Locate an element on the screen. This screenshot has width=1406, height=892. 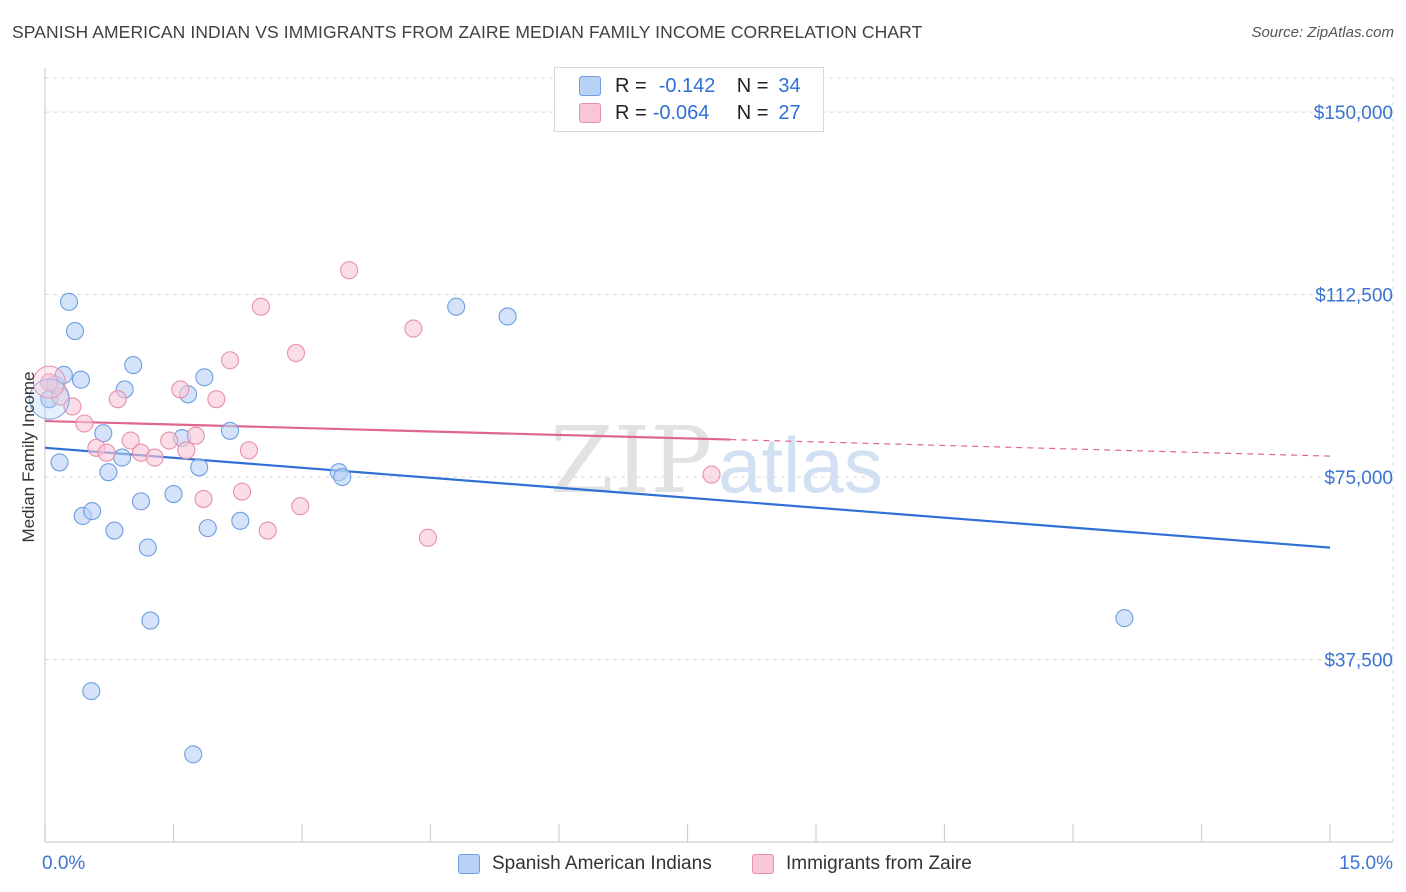
legend-n-value: 27 is located at coordinates (789, 112).